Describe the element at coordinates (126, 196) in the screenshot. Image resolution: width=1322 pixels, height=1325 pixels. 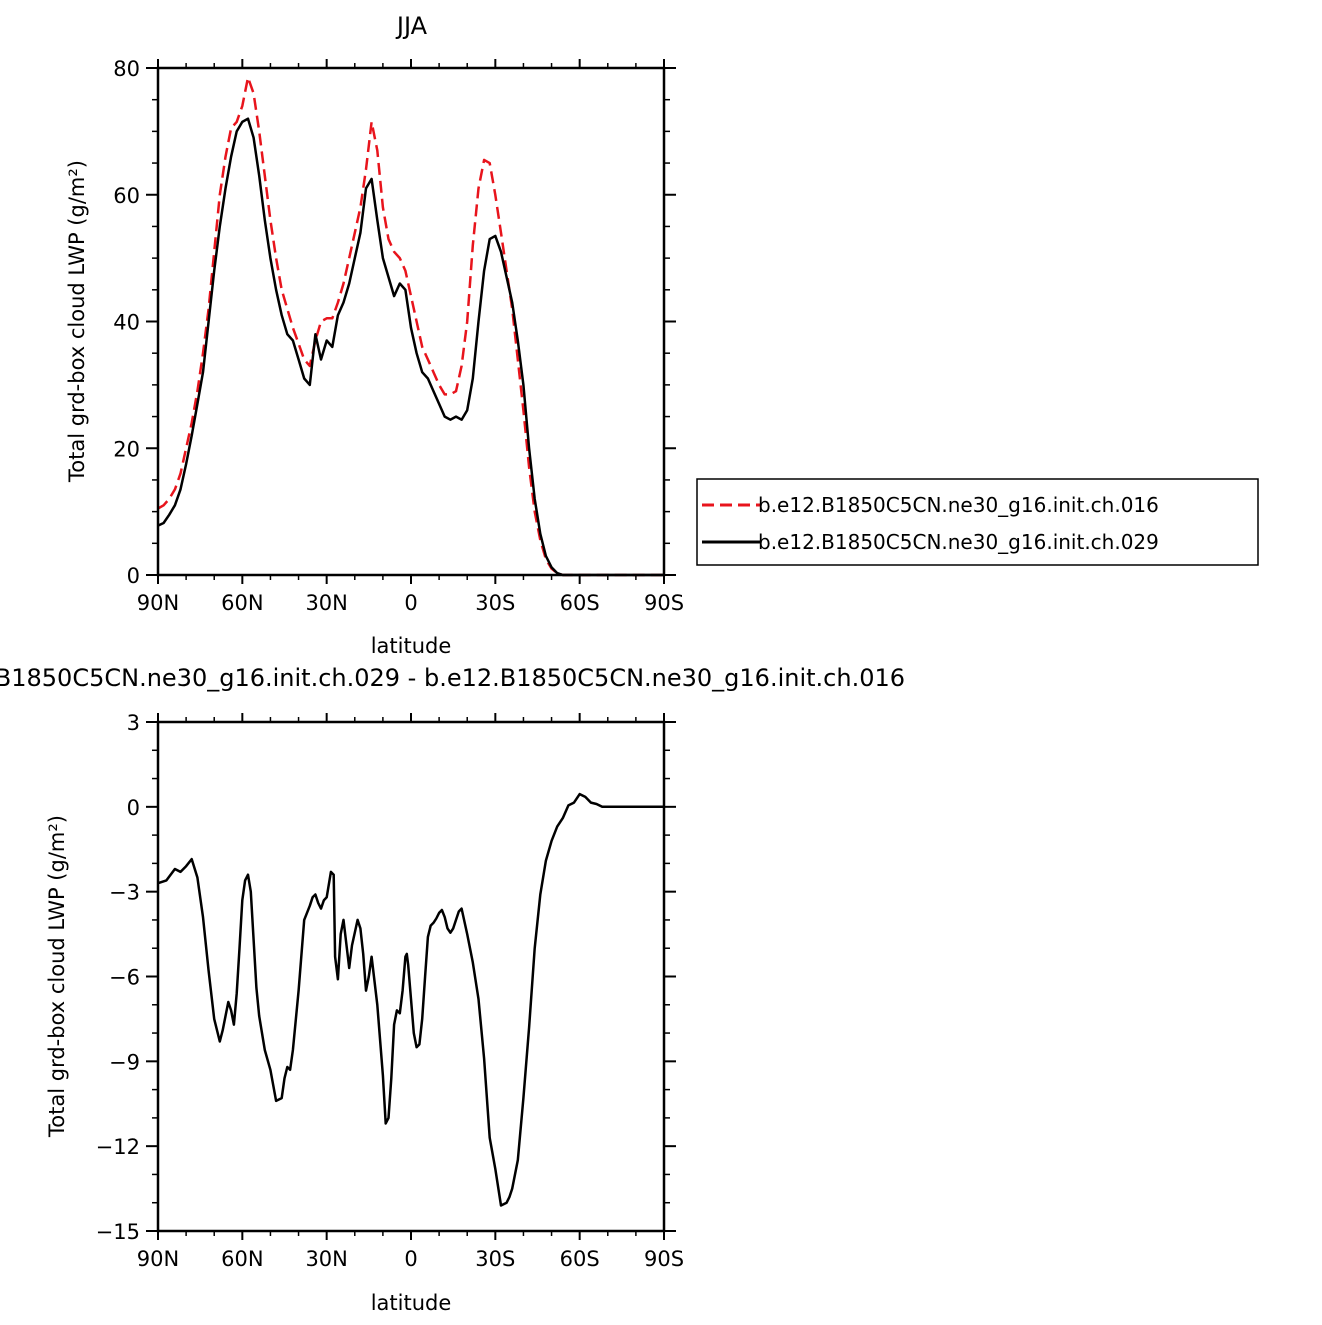
I see `top-y-tick-label: 60` at that location.